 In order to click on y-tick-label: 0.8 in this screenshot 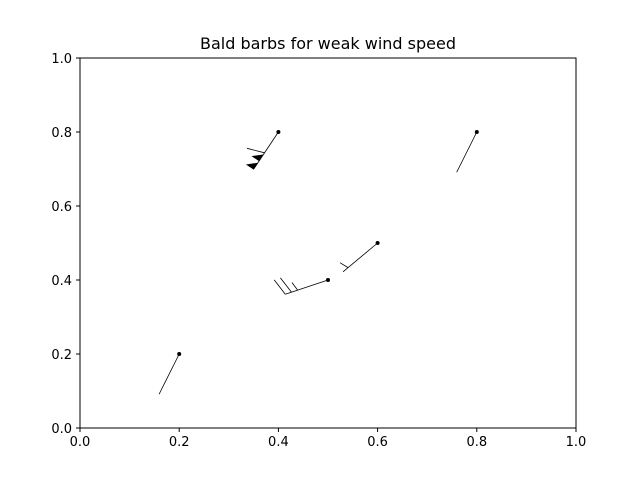, I will do `click(61, 133)`.